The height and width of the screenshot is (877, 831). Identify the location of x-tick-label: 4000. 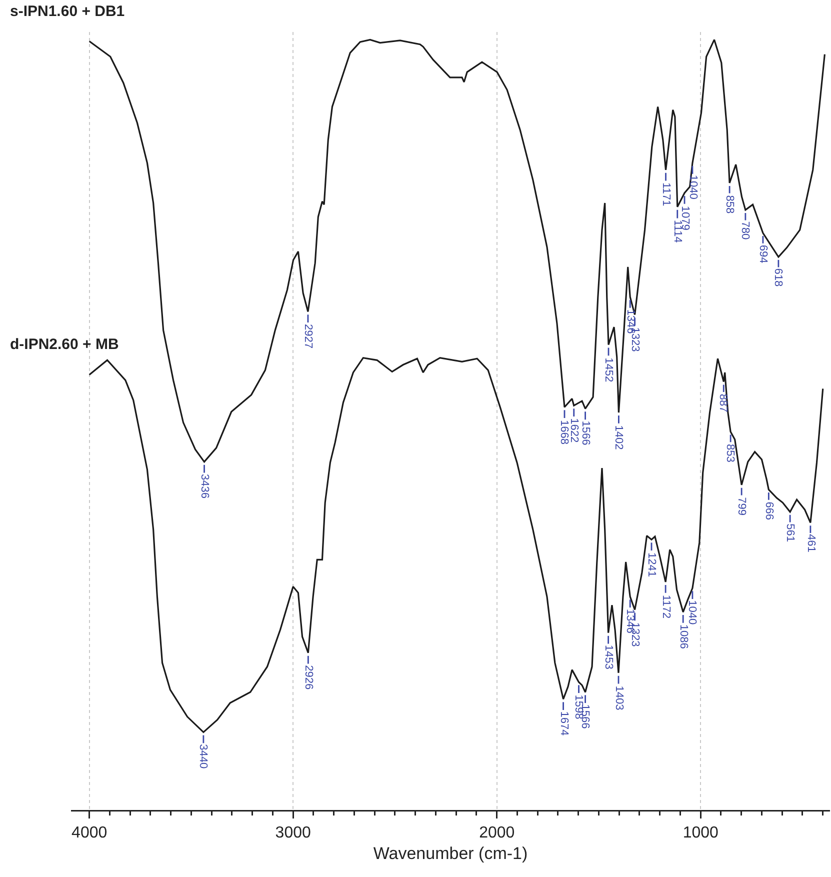
(90, 833).